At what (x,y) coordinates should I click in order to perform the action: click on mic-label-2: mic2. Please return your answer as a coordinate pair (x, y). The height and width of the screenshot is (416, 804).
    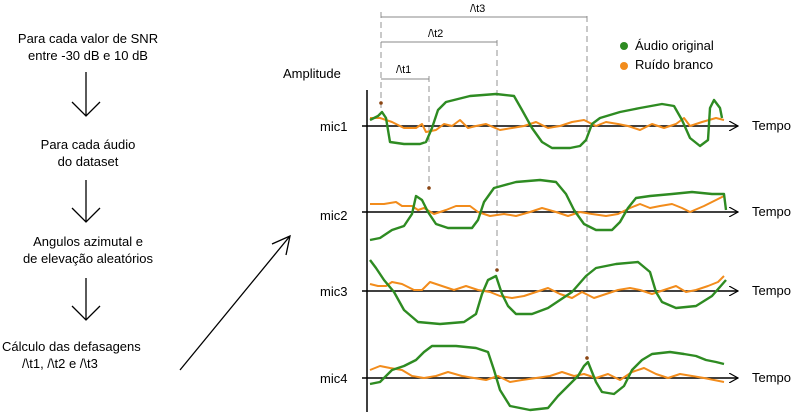
    Looking at the image, I should click on (334, 215).